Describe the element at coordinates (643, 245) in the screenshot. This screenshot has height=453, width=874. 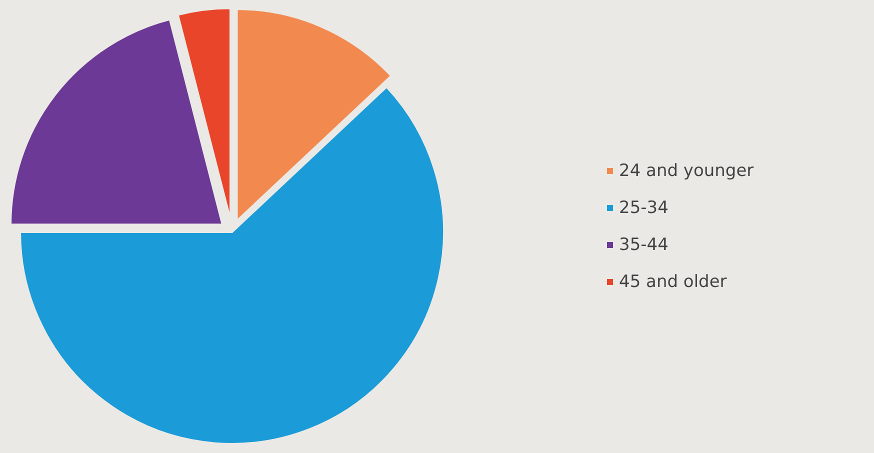
I see `legend-label: 35-44` at that location.